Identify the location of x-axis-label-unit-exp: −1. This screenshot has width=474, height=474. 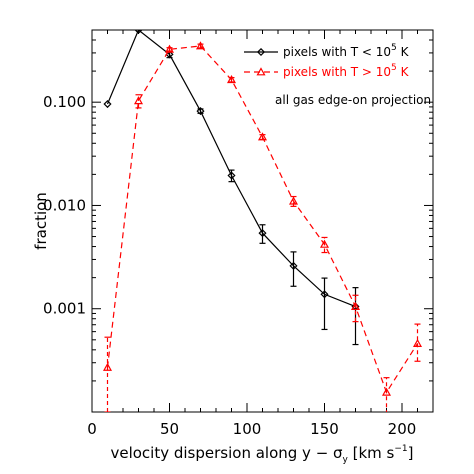
(400, 449).